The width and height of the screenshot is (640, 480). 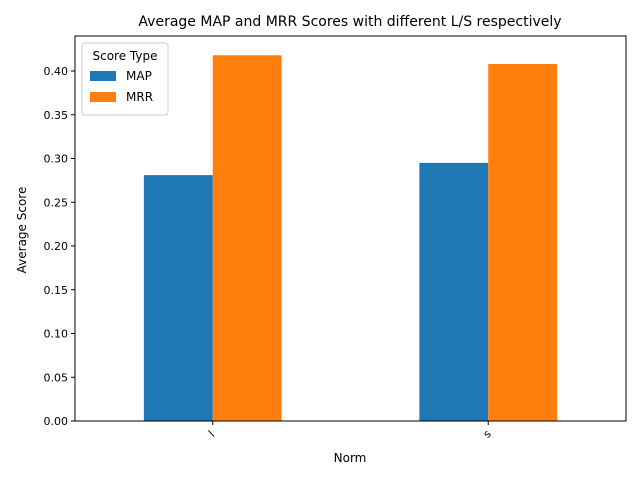 What do you see at coordinates (56, 159) in the screenshot?
I see `y-tick-label: 0.30` at bounding box center [56, 159].